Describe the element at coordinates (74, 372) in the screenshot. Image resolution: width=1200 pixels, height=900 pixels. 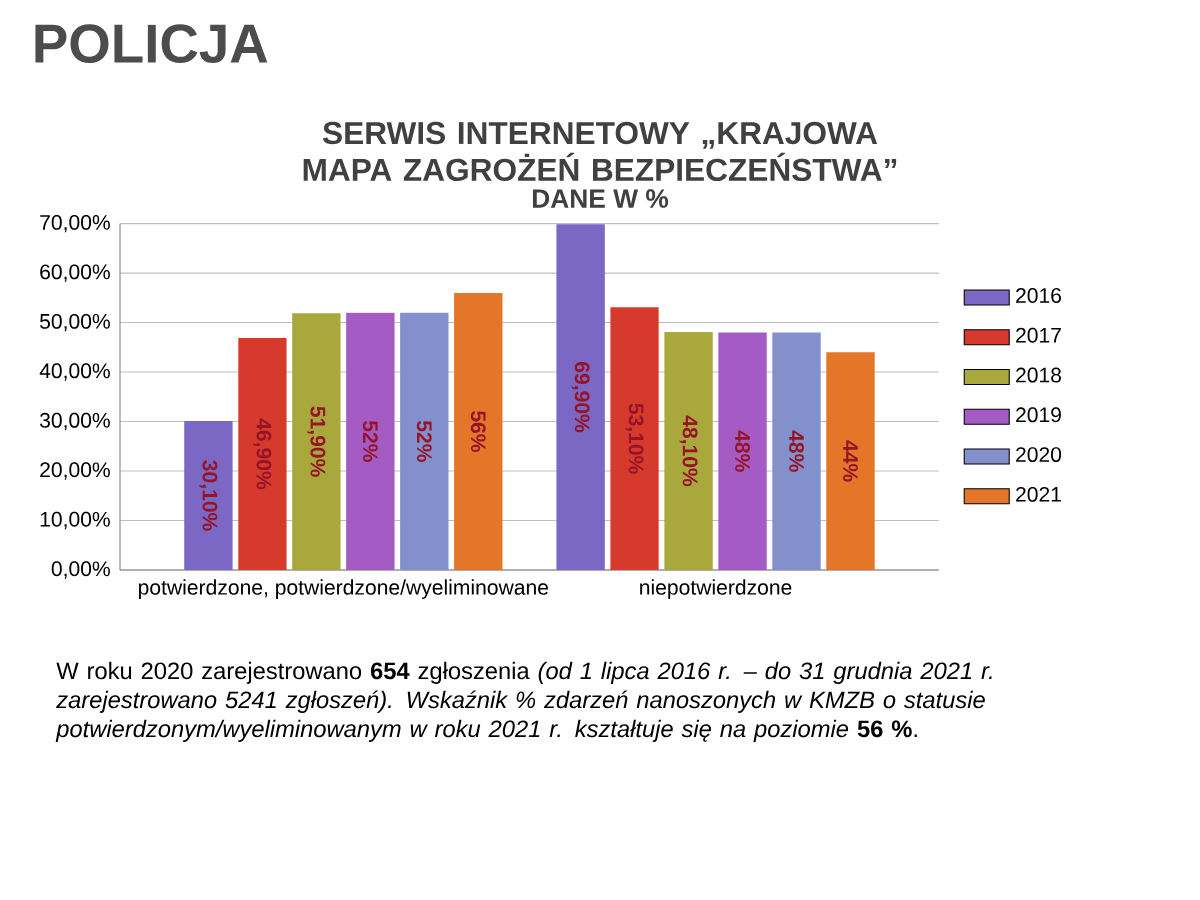
I see `y-tick-label: 40,00%` at that location.